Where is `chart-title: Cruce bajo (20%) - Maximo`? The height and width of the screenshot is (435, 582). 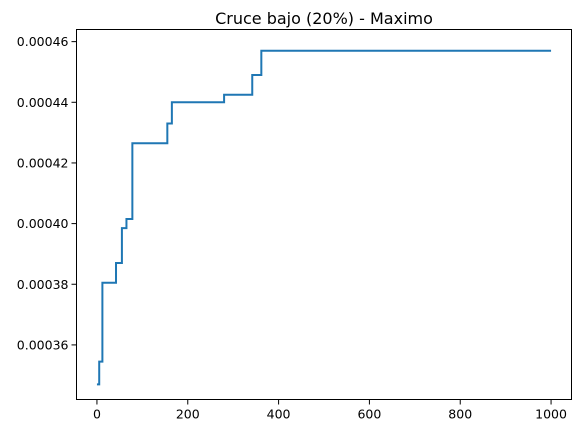 chart-title: Cruce bajo (20%) - Maximo is located at coordinates (324, 18).